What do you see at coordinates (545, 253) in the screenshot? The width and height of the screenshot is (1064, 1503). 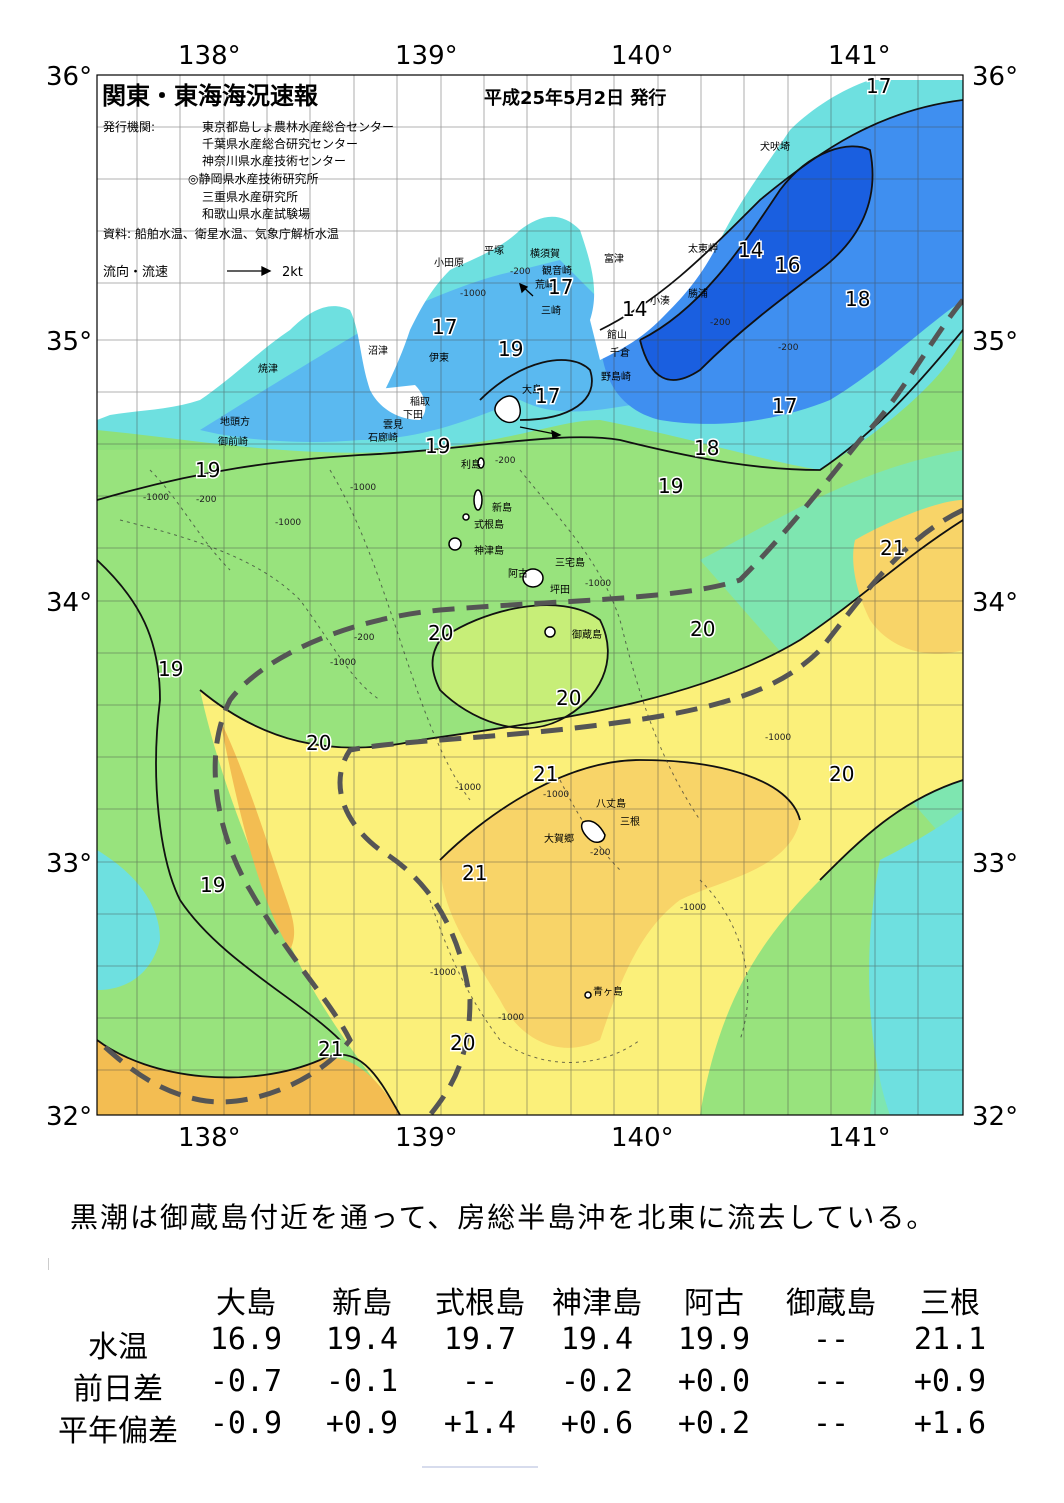 I see `place-name: 横須賀` at bounding box center [545, 253].